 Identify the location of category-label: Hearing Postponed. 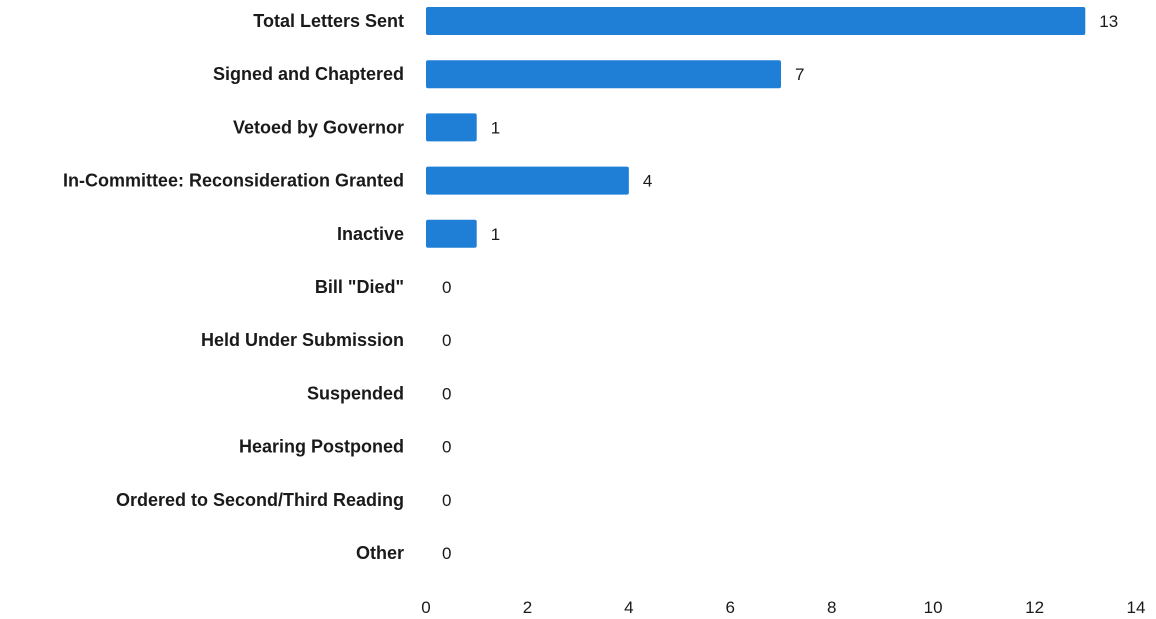
(321, 447).